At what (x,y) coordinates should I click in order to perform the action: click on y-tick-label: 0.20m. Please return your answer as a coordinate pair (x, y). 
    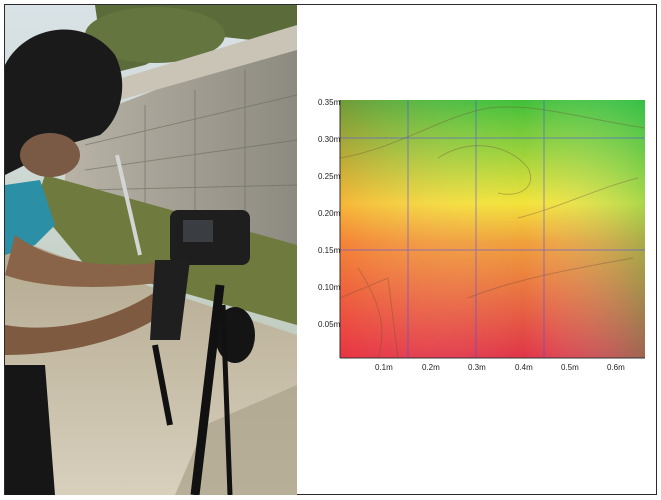
    Looking at the image, I should click on (329, 213).